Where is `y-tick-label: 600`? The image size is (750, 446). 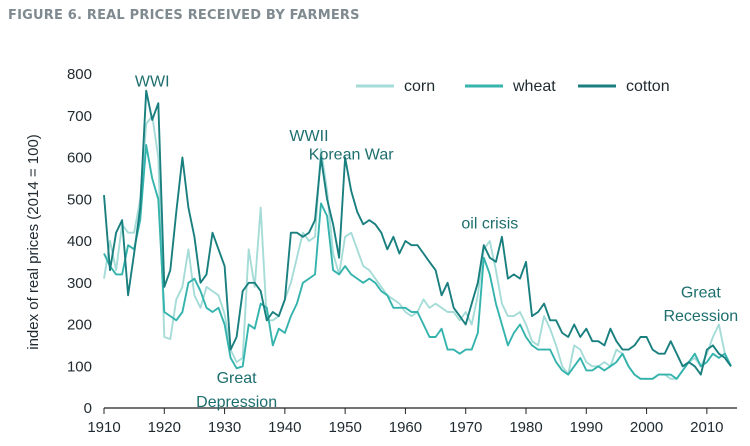 y-tick-label: 600 is located at coordinates (79, 158).